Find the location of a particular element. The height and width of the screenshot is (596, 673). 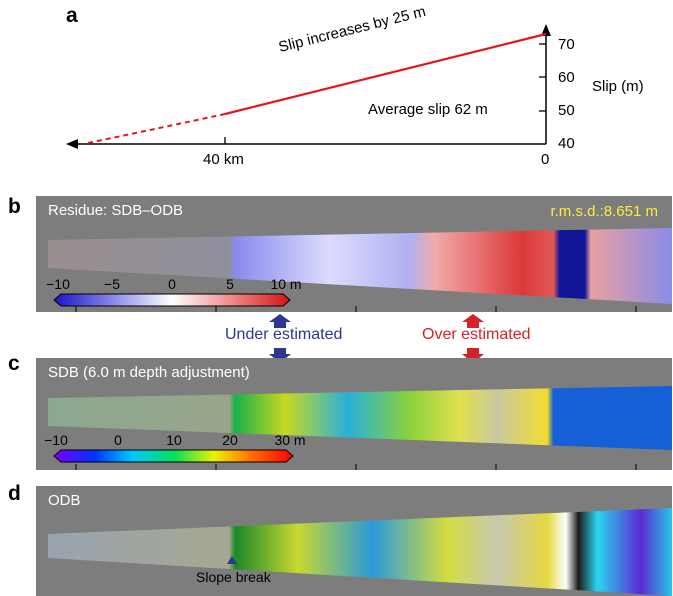

residue-cbar-tick-3: 0 is located at coordinates (172, 284).